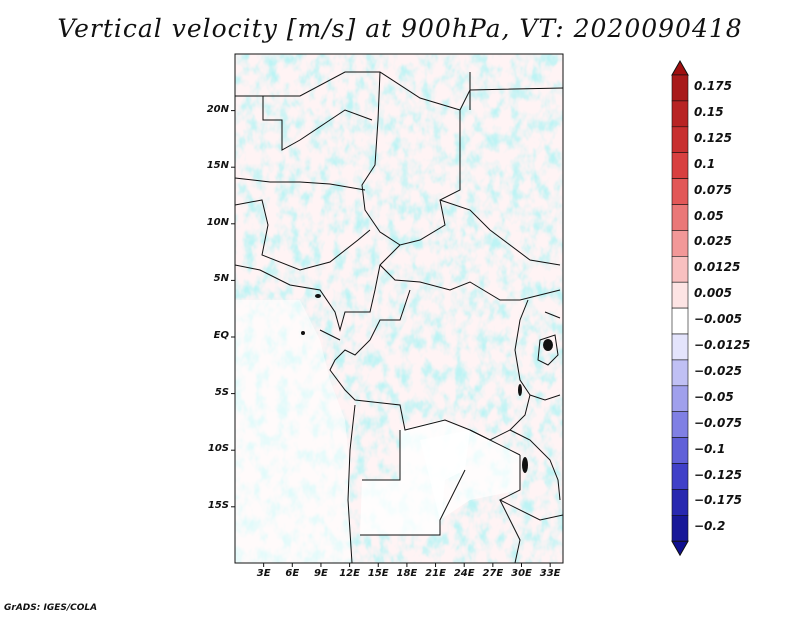 The image size is (800, 618). I want to click on colorbar-bottom-arrow, so click(680, 548).